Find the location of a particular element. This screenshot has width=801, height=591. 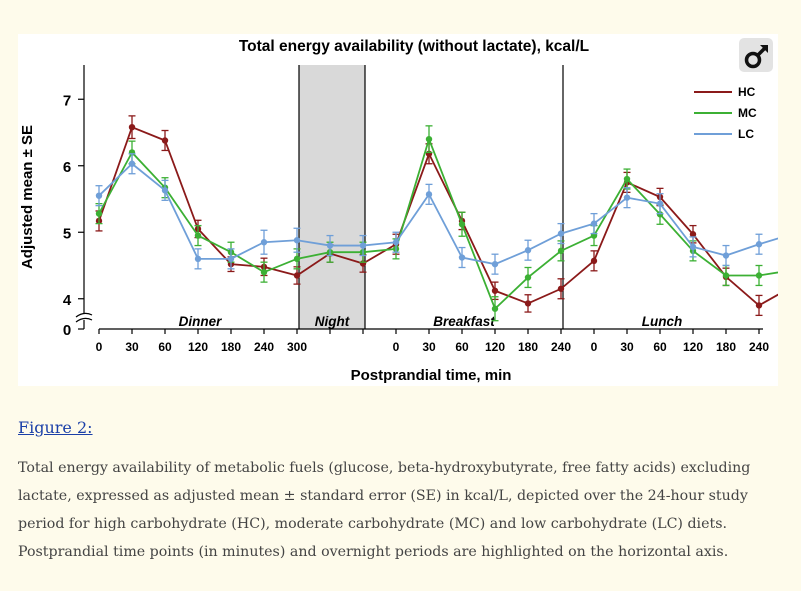

y-axis-break-mark is located at coordinates (84, 317).